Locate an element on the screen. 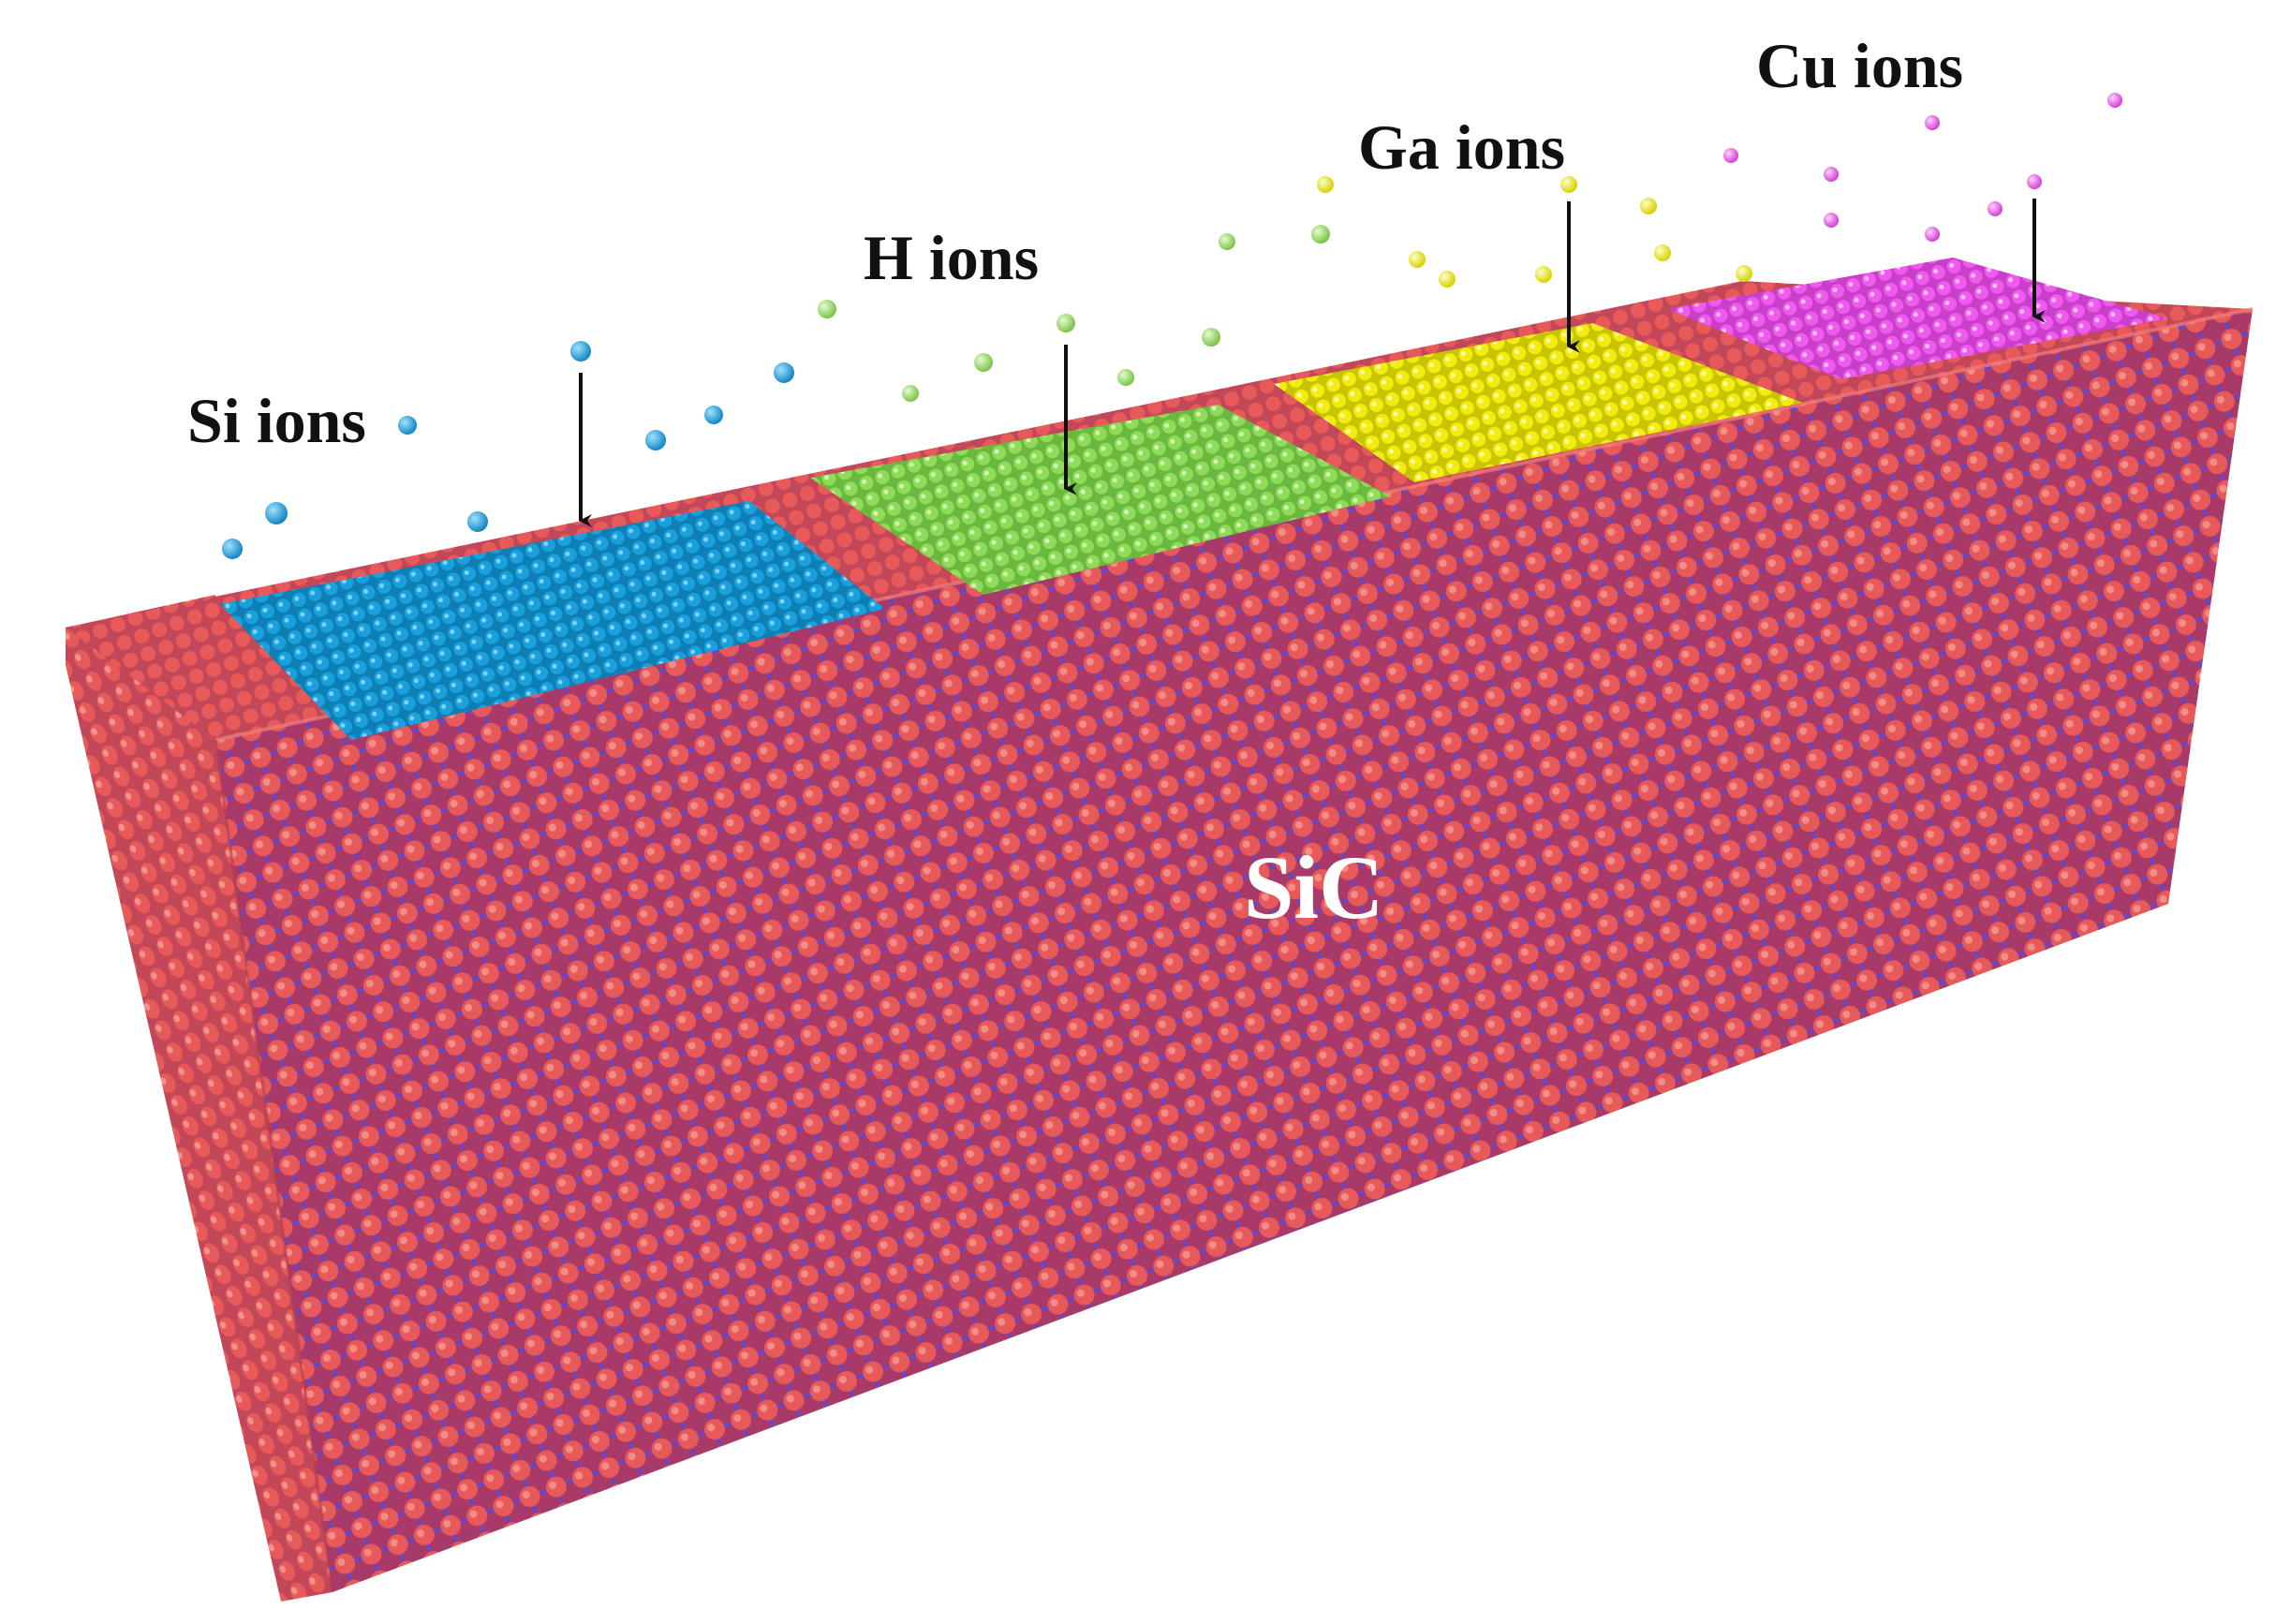 The height and width of the screenshot is (1624, 2276). ga-ions-label: Ga ions is located at coordinates (1461, 147).